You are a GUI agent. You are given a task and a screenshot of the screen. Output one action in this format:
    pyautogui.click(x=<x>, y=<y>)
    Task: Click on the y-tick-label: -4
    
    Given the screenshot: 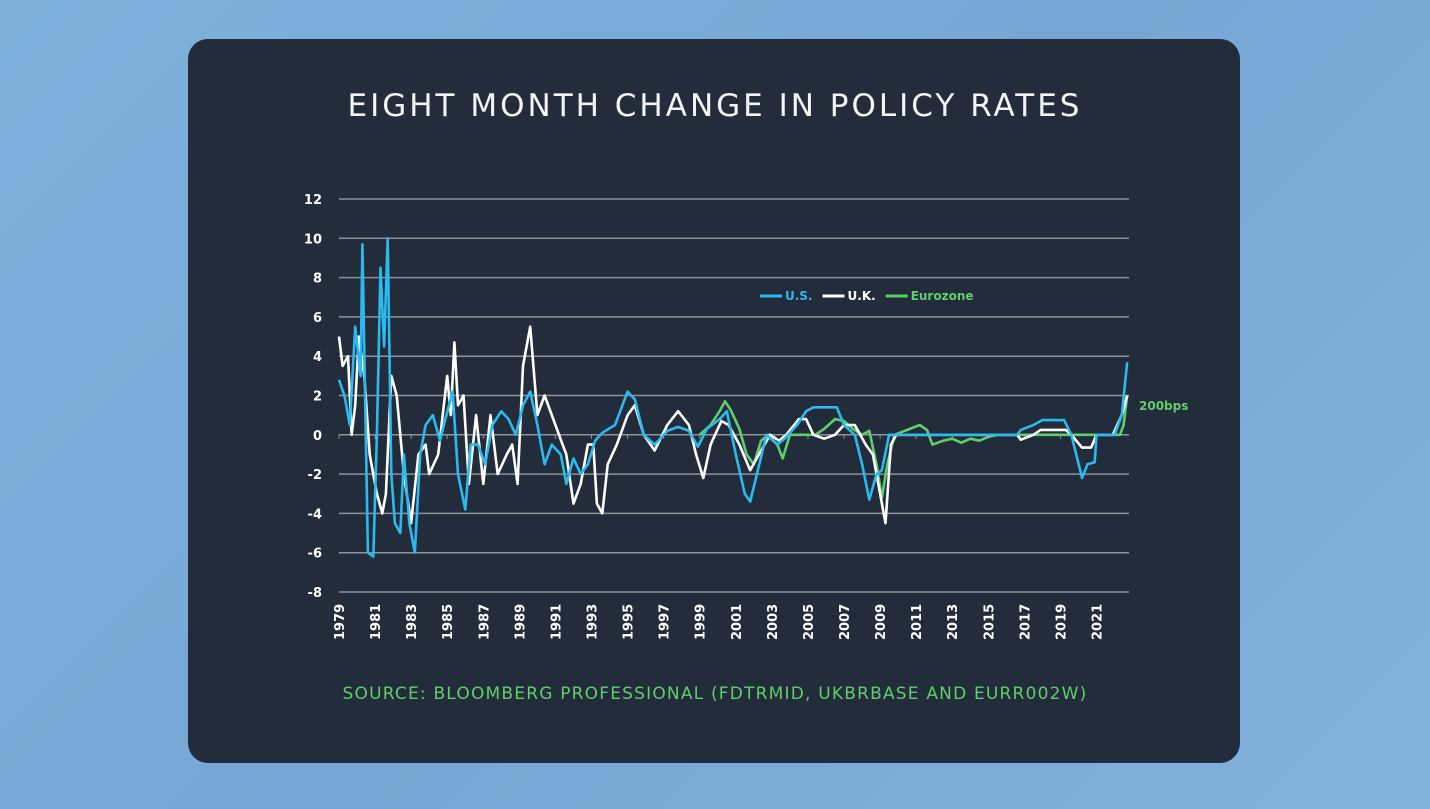 What is the action you would take?
    pyautogui.click(x=315, y=514)
    